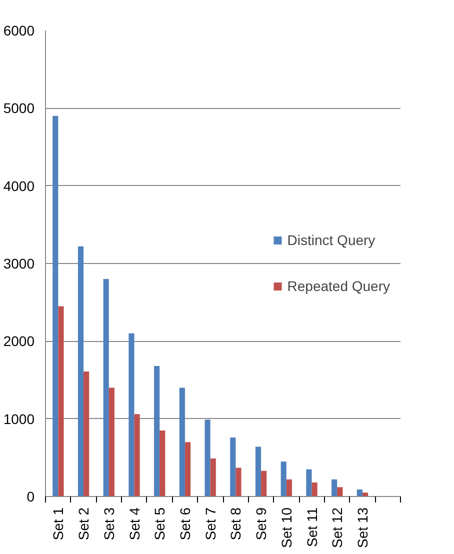 The width and height of the screenshot is (454, 554). I want to click on x-tick-label: Set 9, so click(261, 523).